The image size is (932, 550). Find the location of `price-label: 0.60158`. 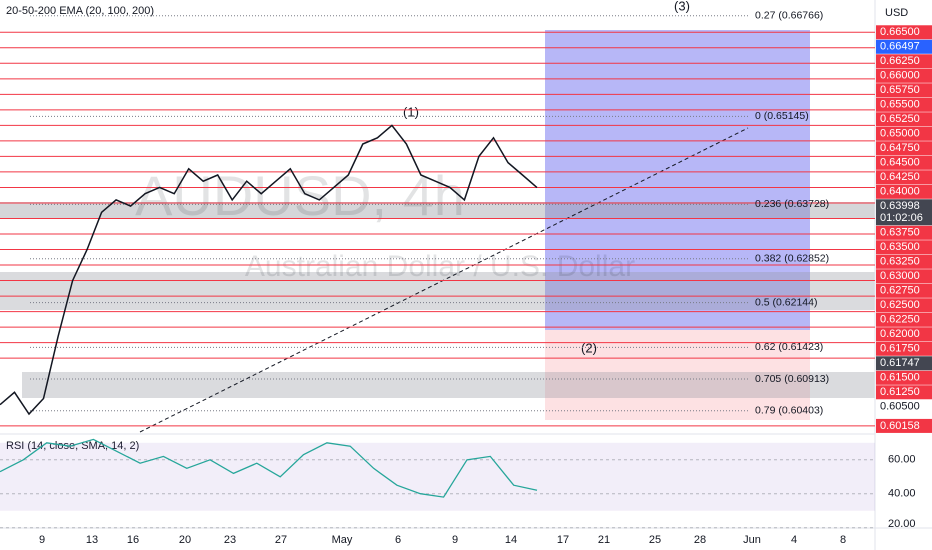

price-label: 0.60158 is located at coordinates (900, 426).